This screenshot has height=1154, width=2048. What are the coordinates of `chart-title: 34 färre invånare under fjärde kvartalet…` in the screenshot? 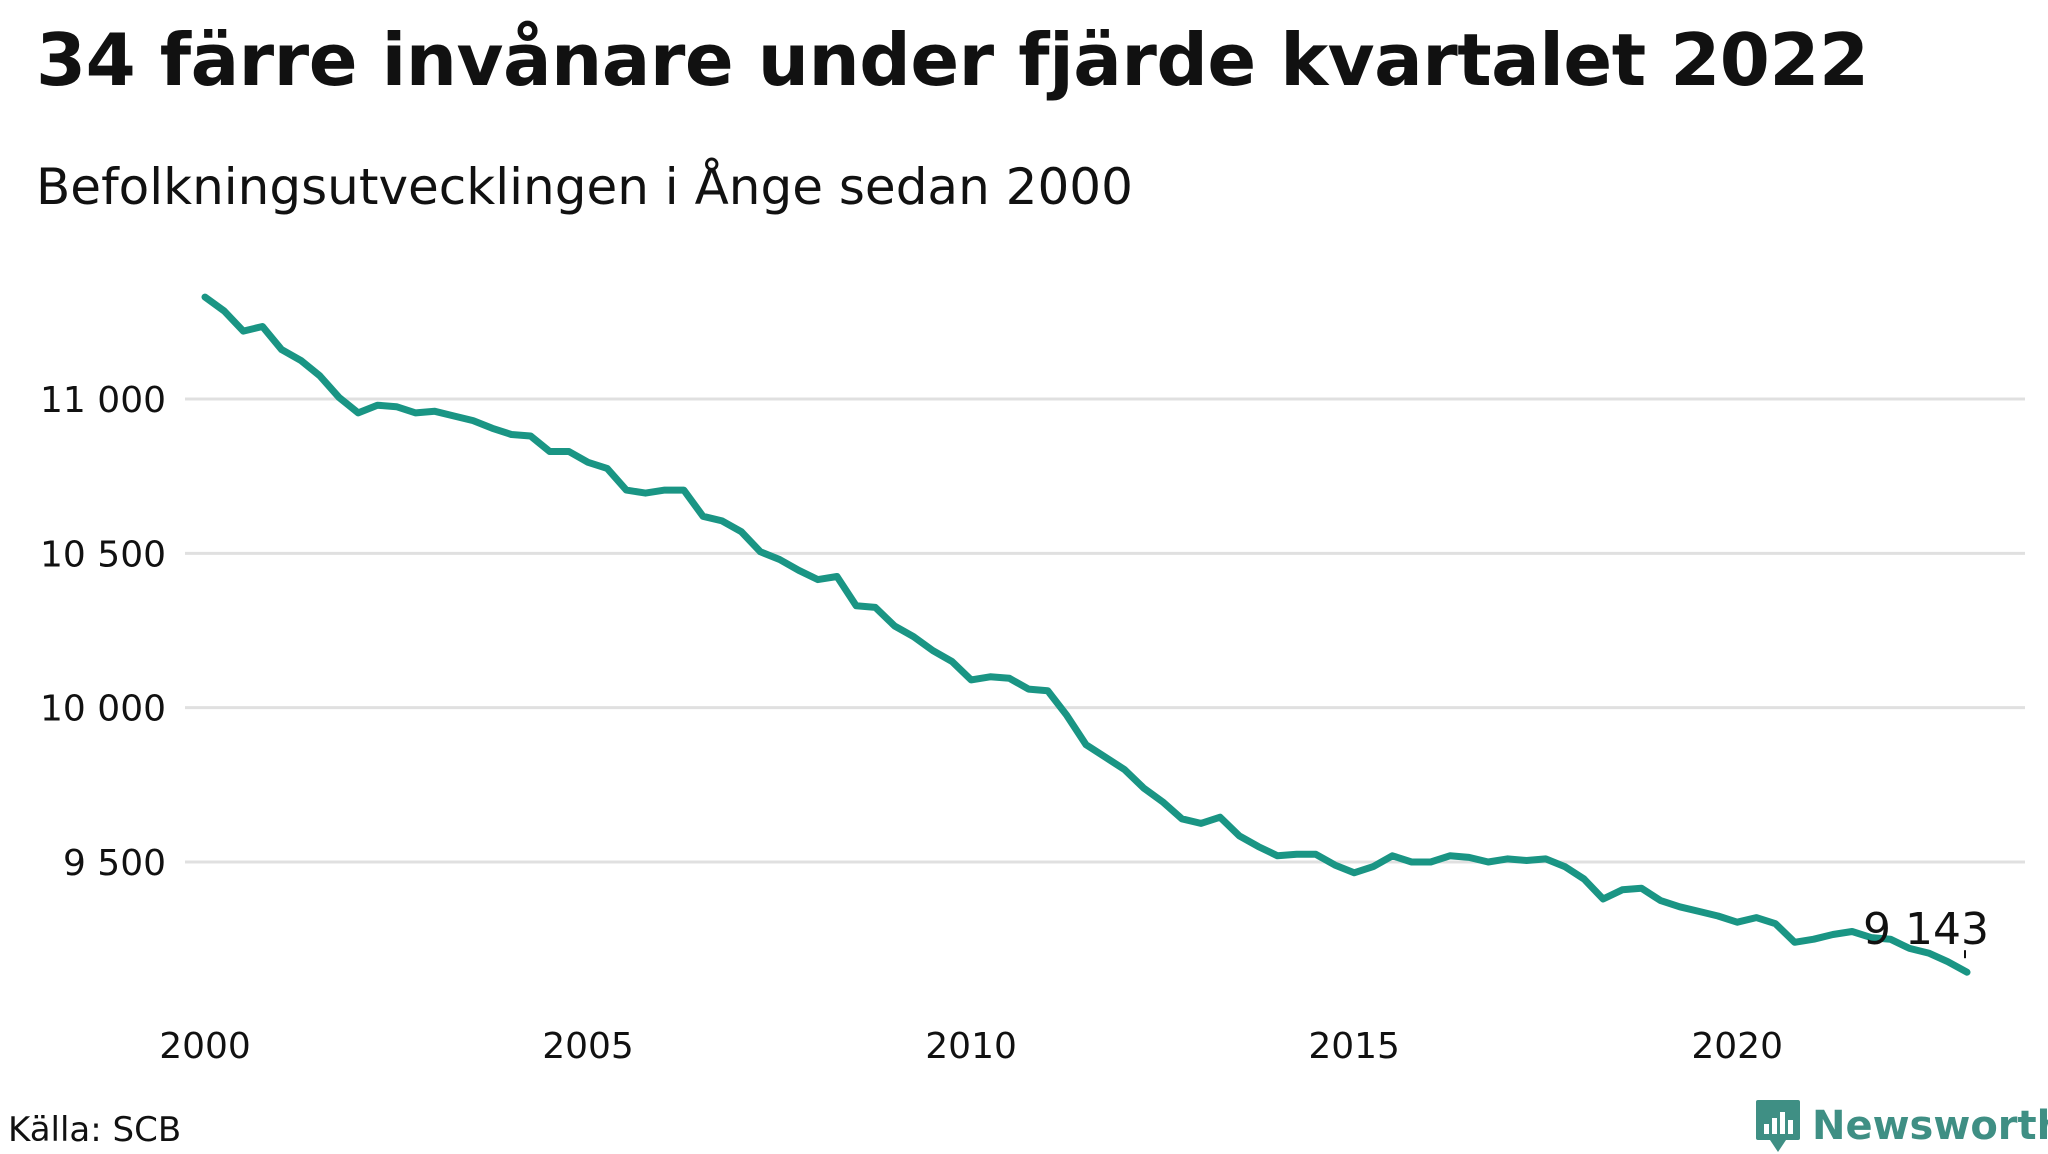 It's located at (952, 60).